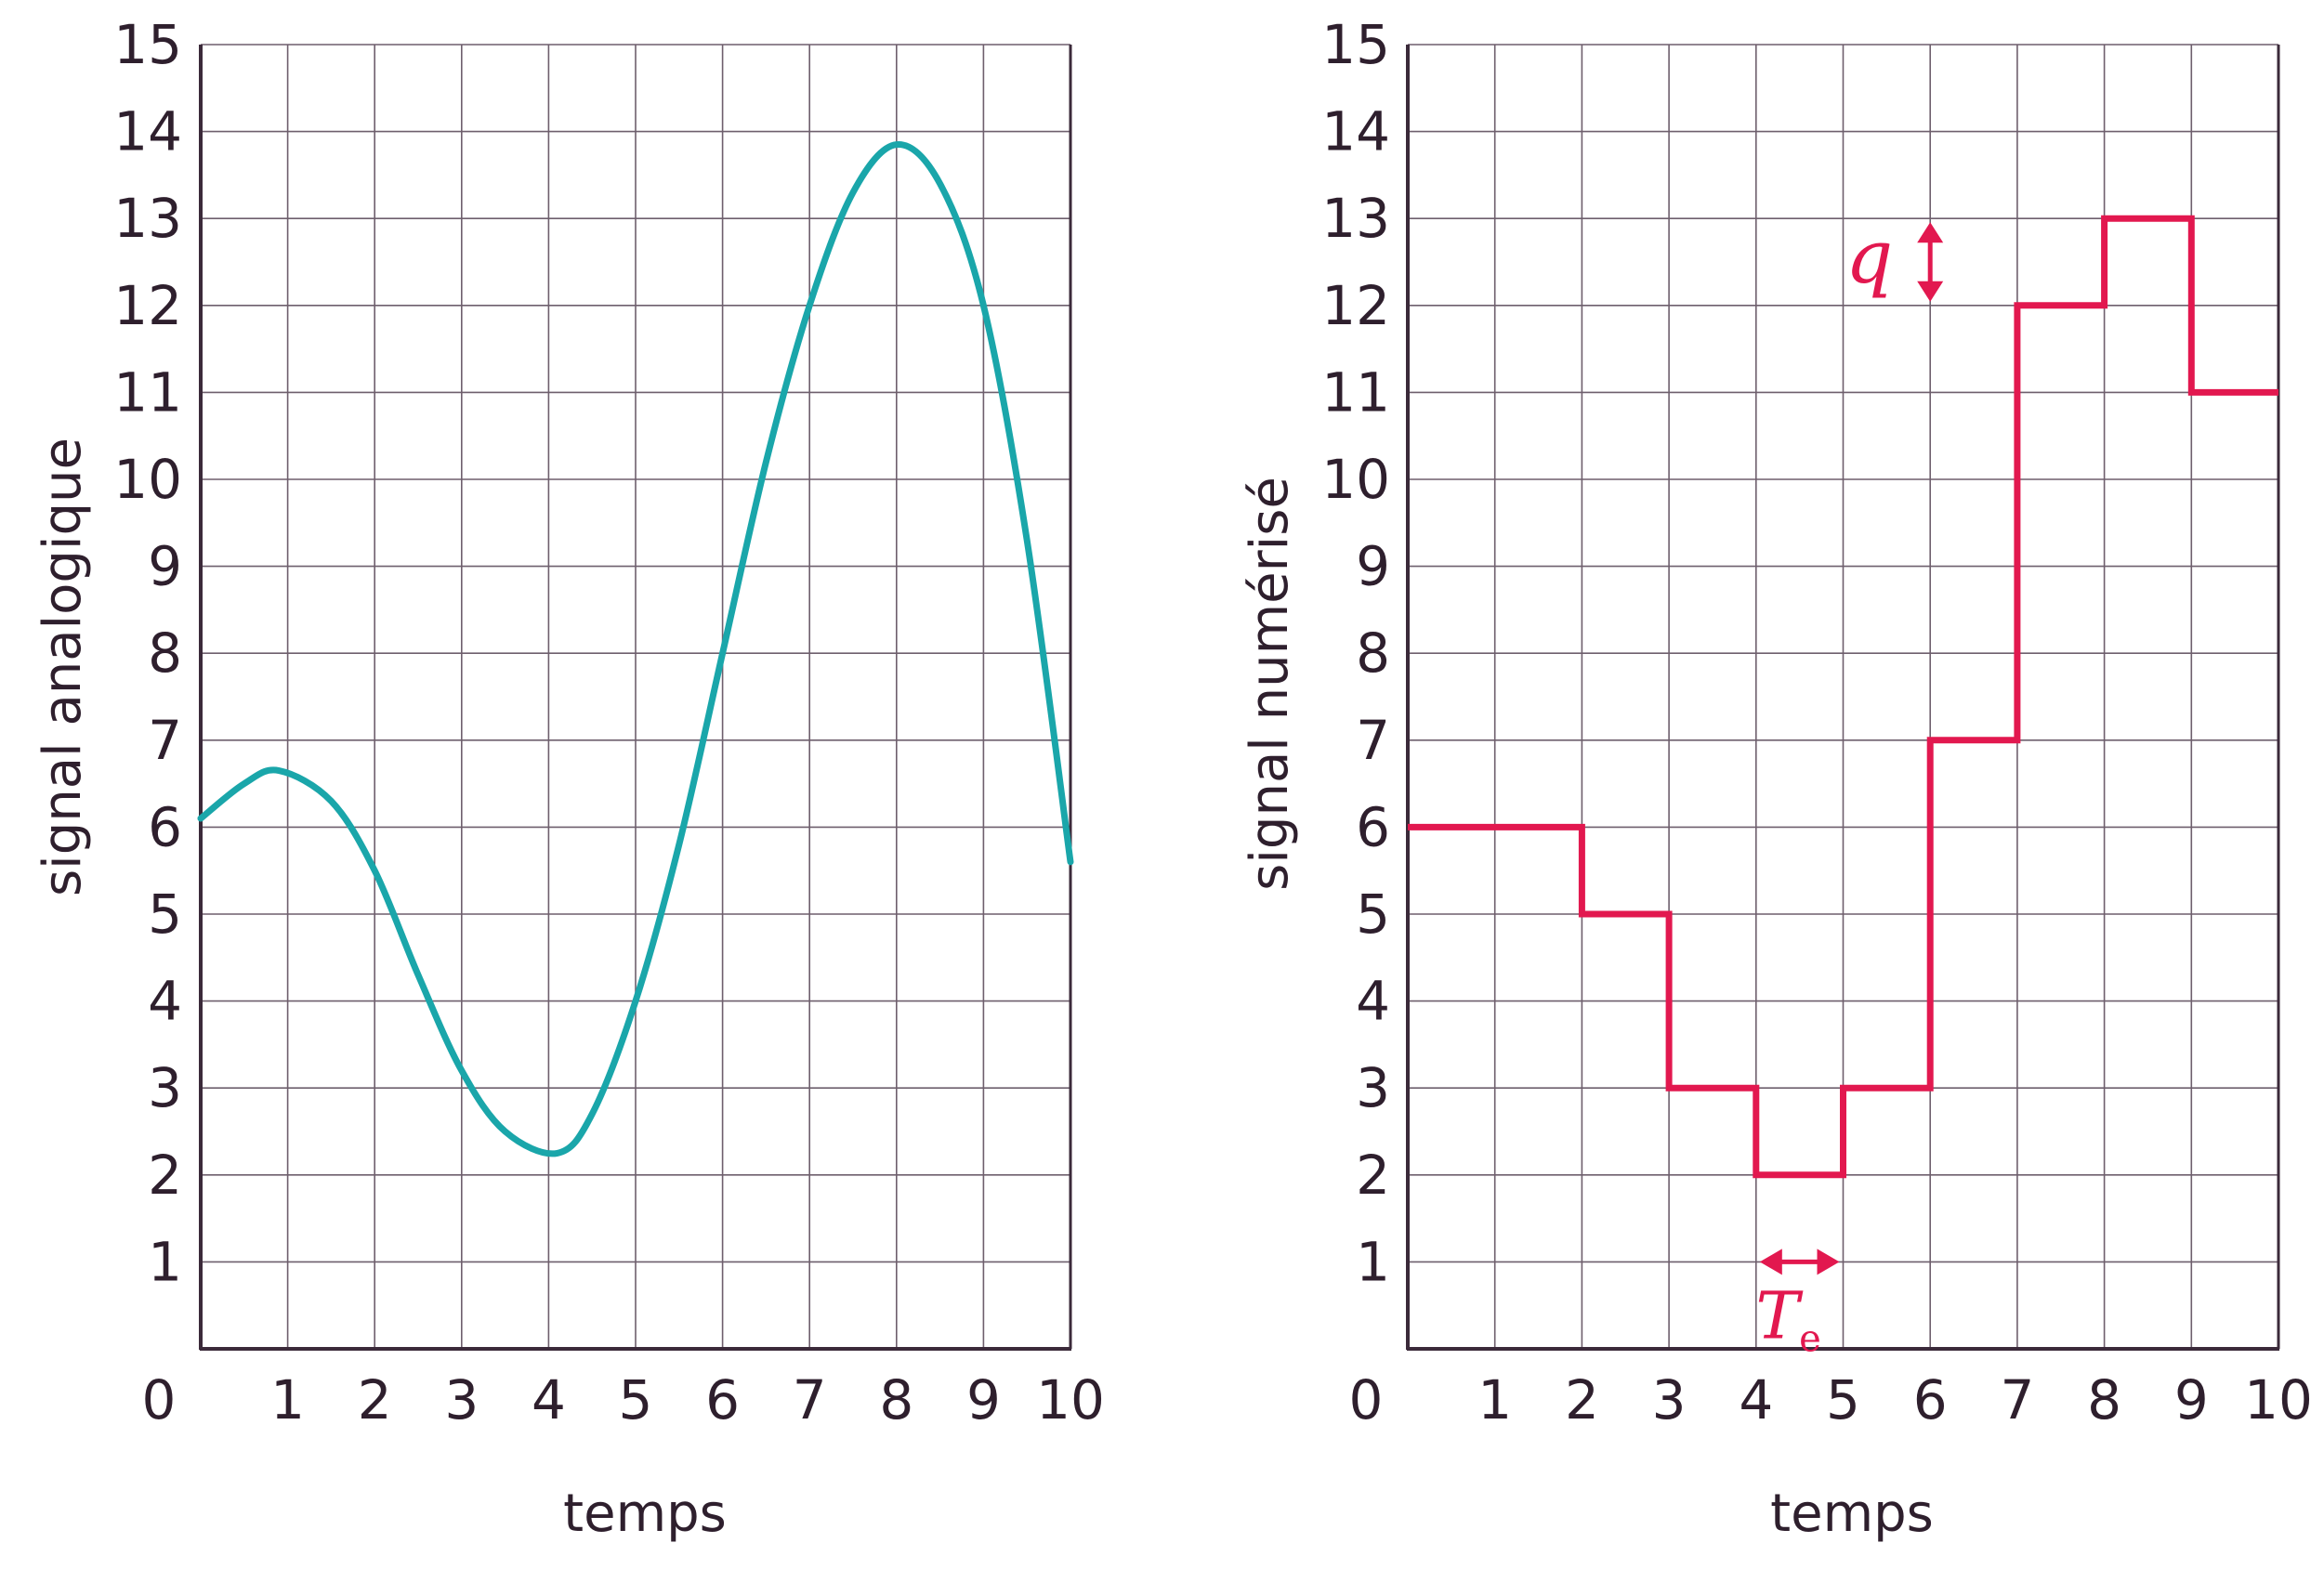  Describe the element at coordinates (1931, 291) in the screenshot. I see `q-arrow-head-down` at that location.